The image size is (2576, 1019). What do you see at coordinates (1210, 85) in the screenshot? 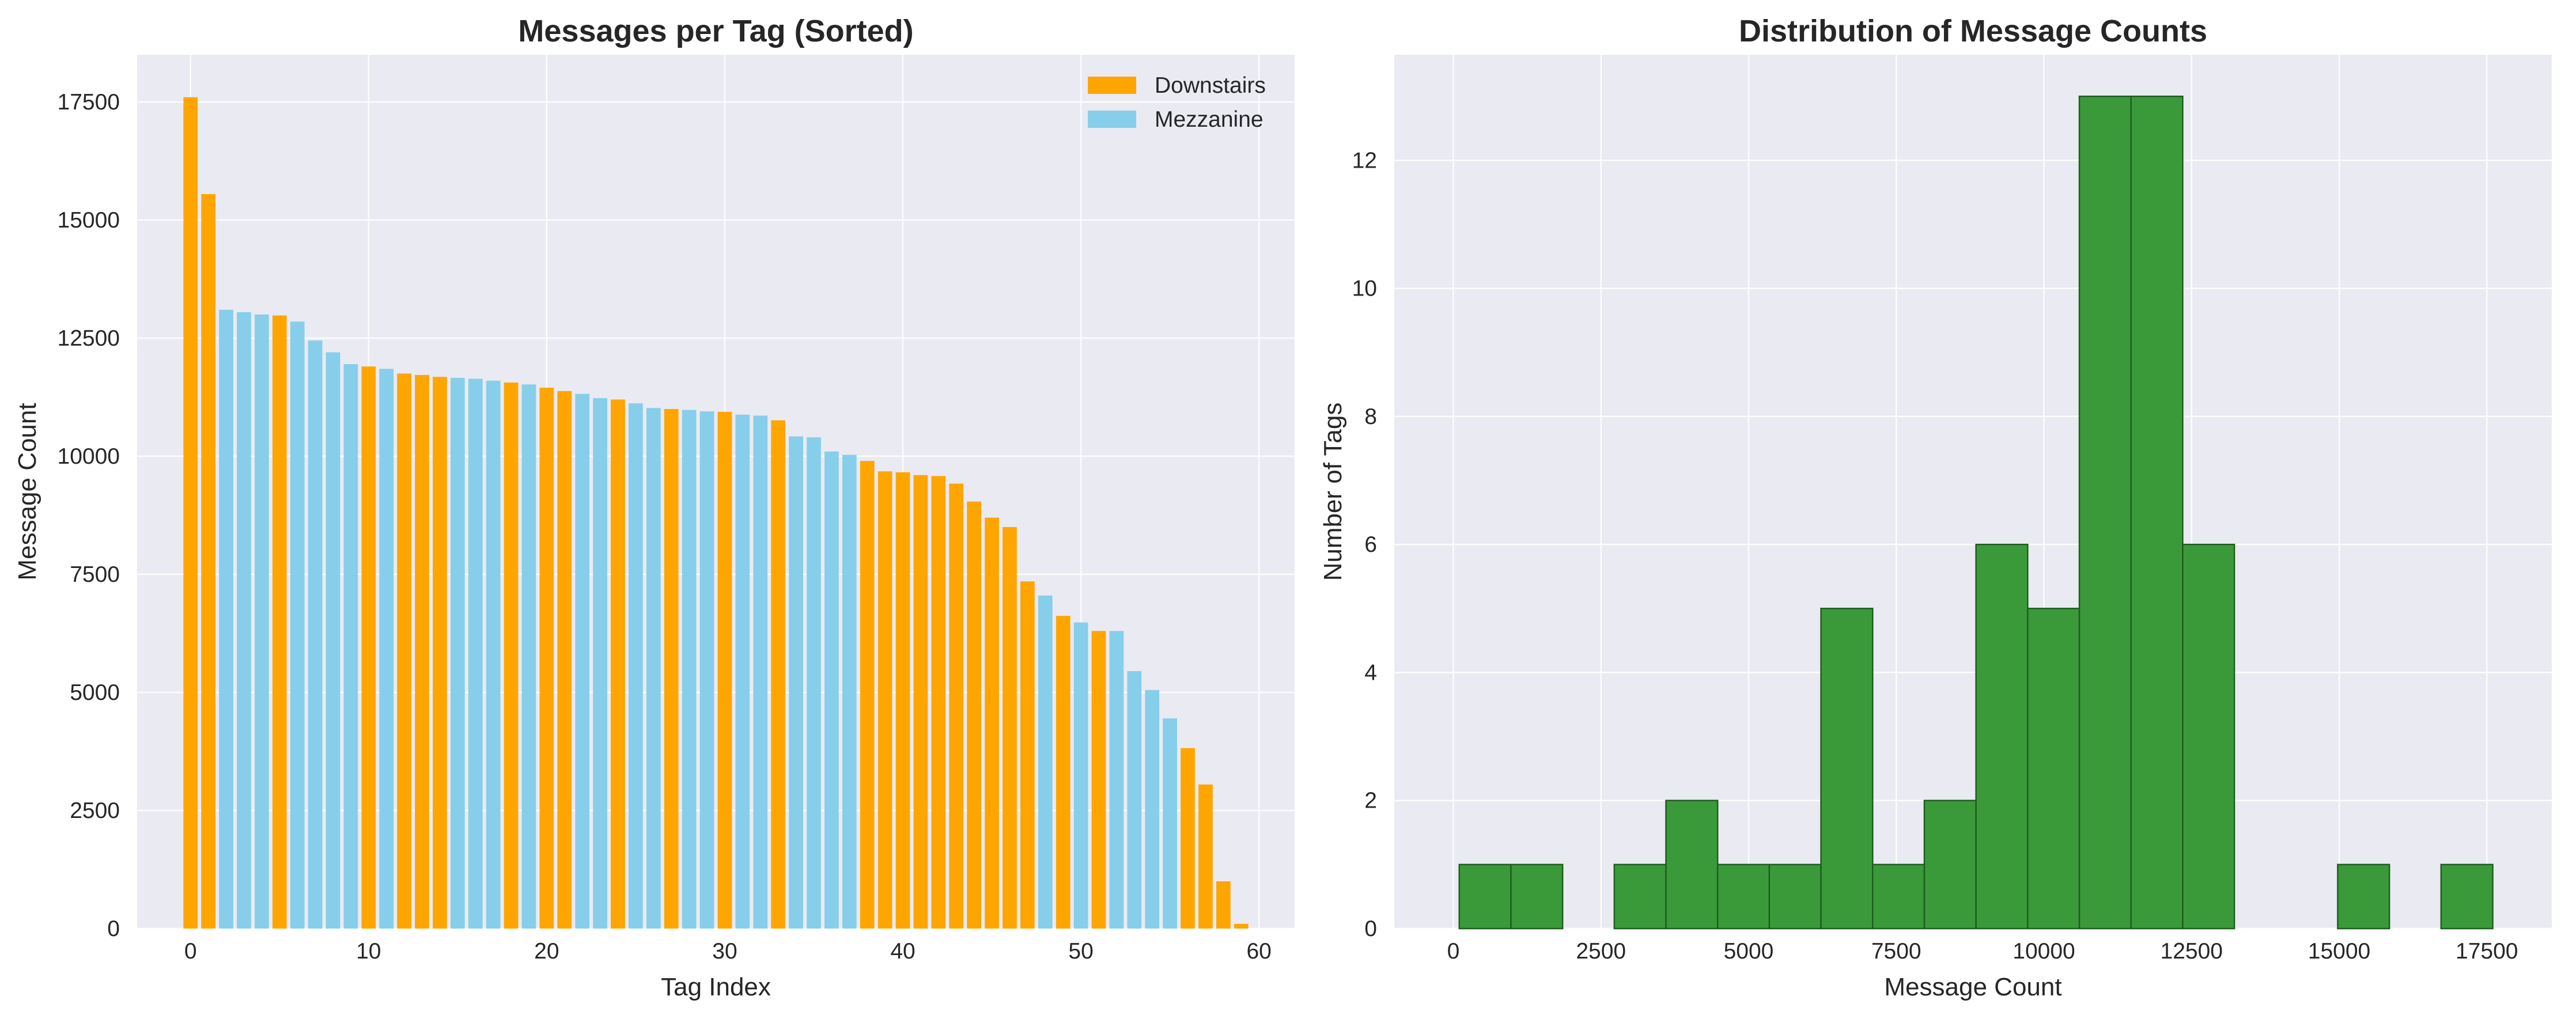
I see `legend-label-downstairs: Downstairs` at bounding box center [1210, 85].